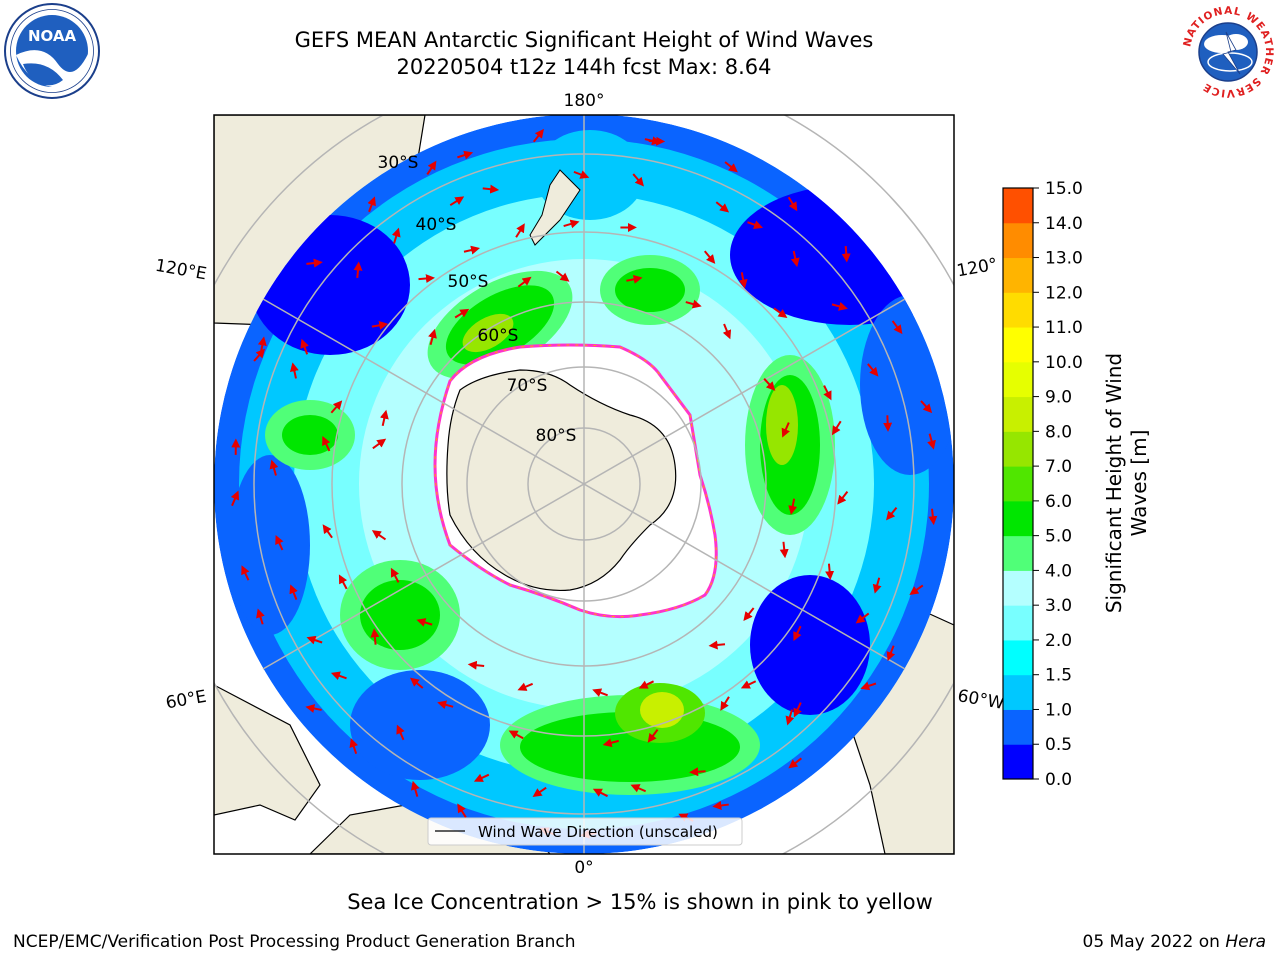 The width and height of the screenshot is (1280, 960). What do you see at coordinates (1058, 398) in the screenshot?
I see `colorbar-tick-label: 9.0` at bounding box center [1058, 398].